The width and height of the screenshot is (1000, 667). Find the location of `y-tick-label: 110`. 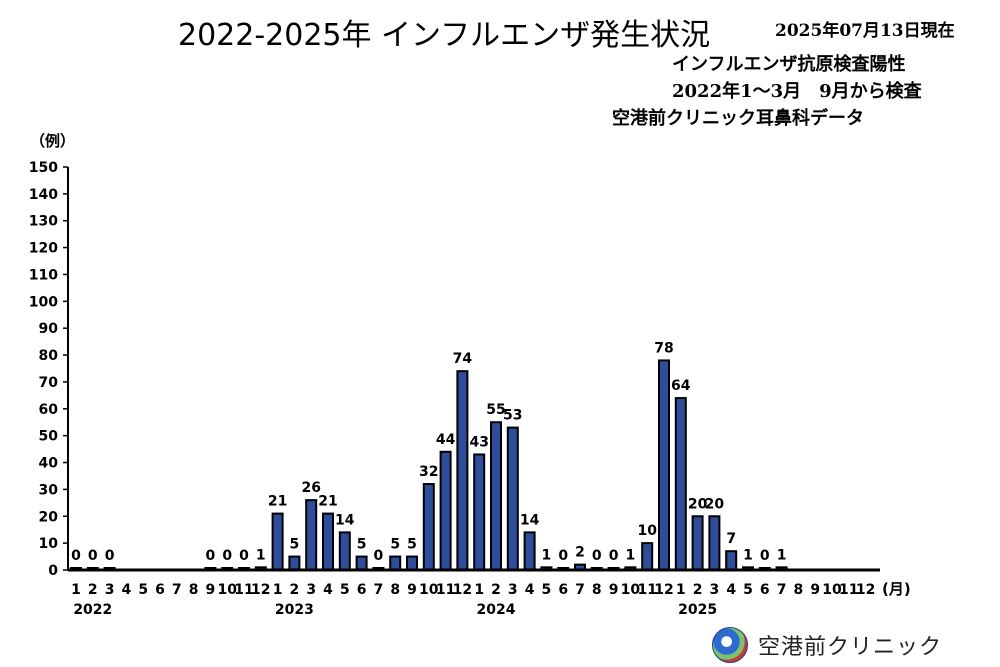

y-tick-label: 110 is located at coordinates (43, 275).